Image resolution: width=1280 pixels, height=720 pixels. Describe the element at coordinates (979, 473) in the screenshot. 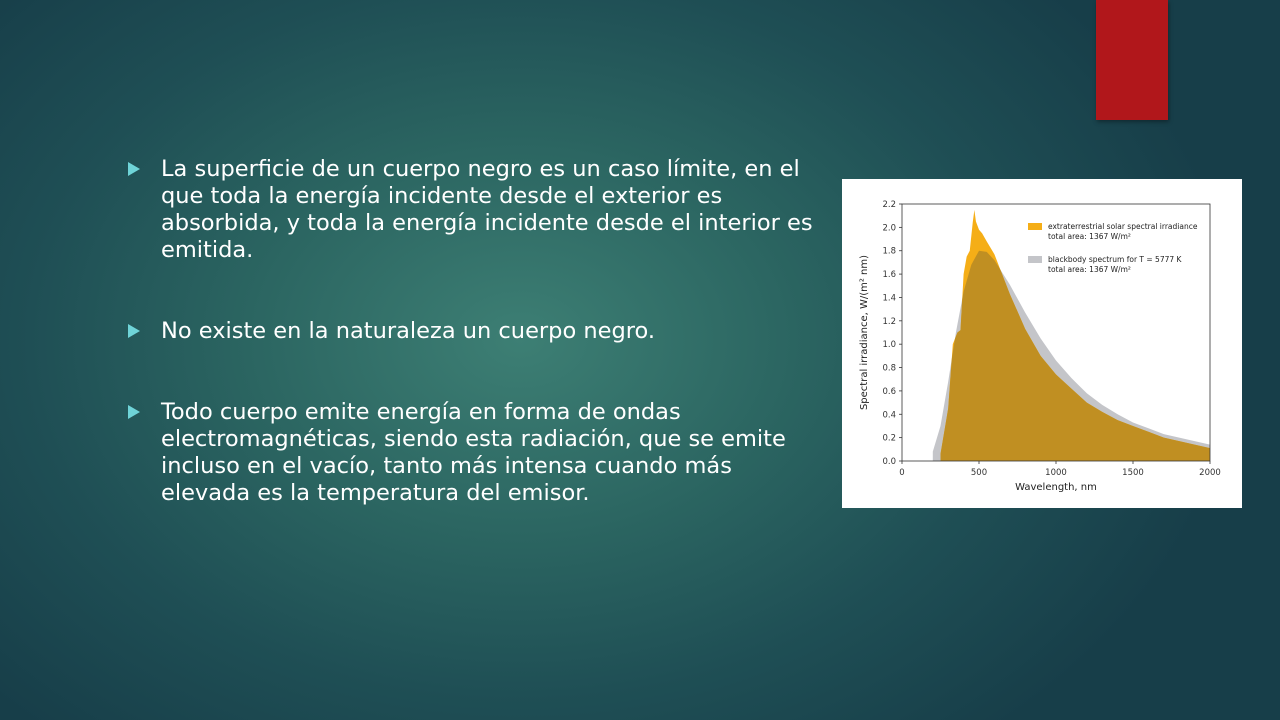

I see `x-tick-label: 500` at that location.